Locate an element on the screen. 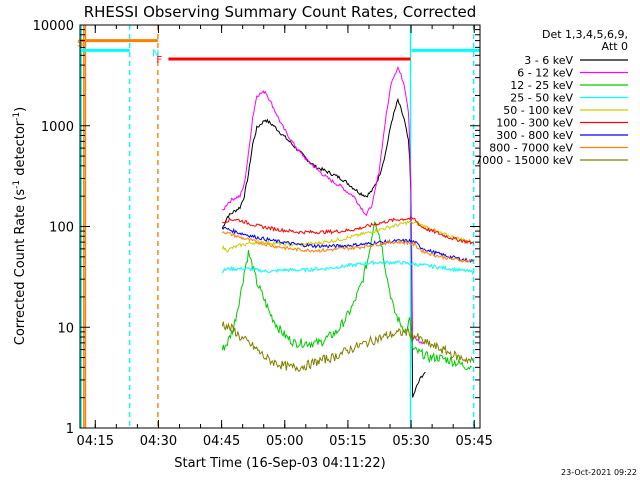 The height and width of the screenshot is (480, 640). flag-label-2: F is located at coordinates (159, 60).